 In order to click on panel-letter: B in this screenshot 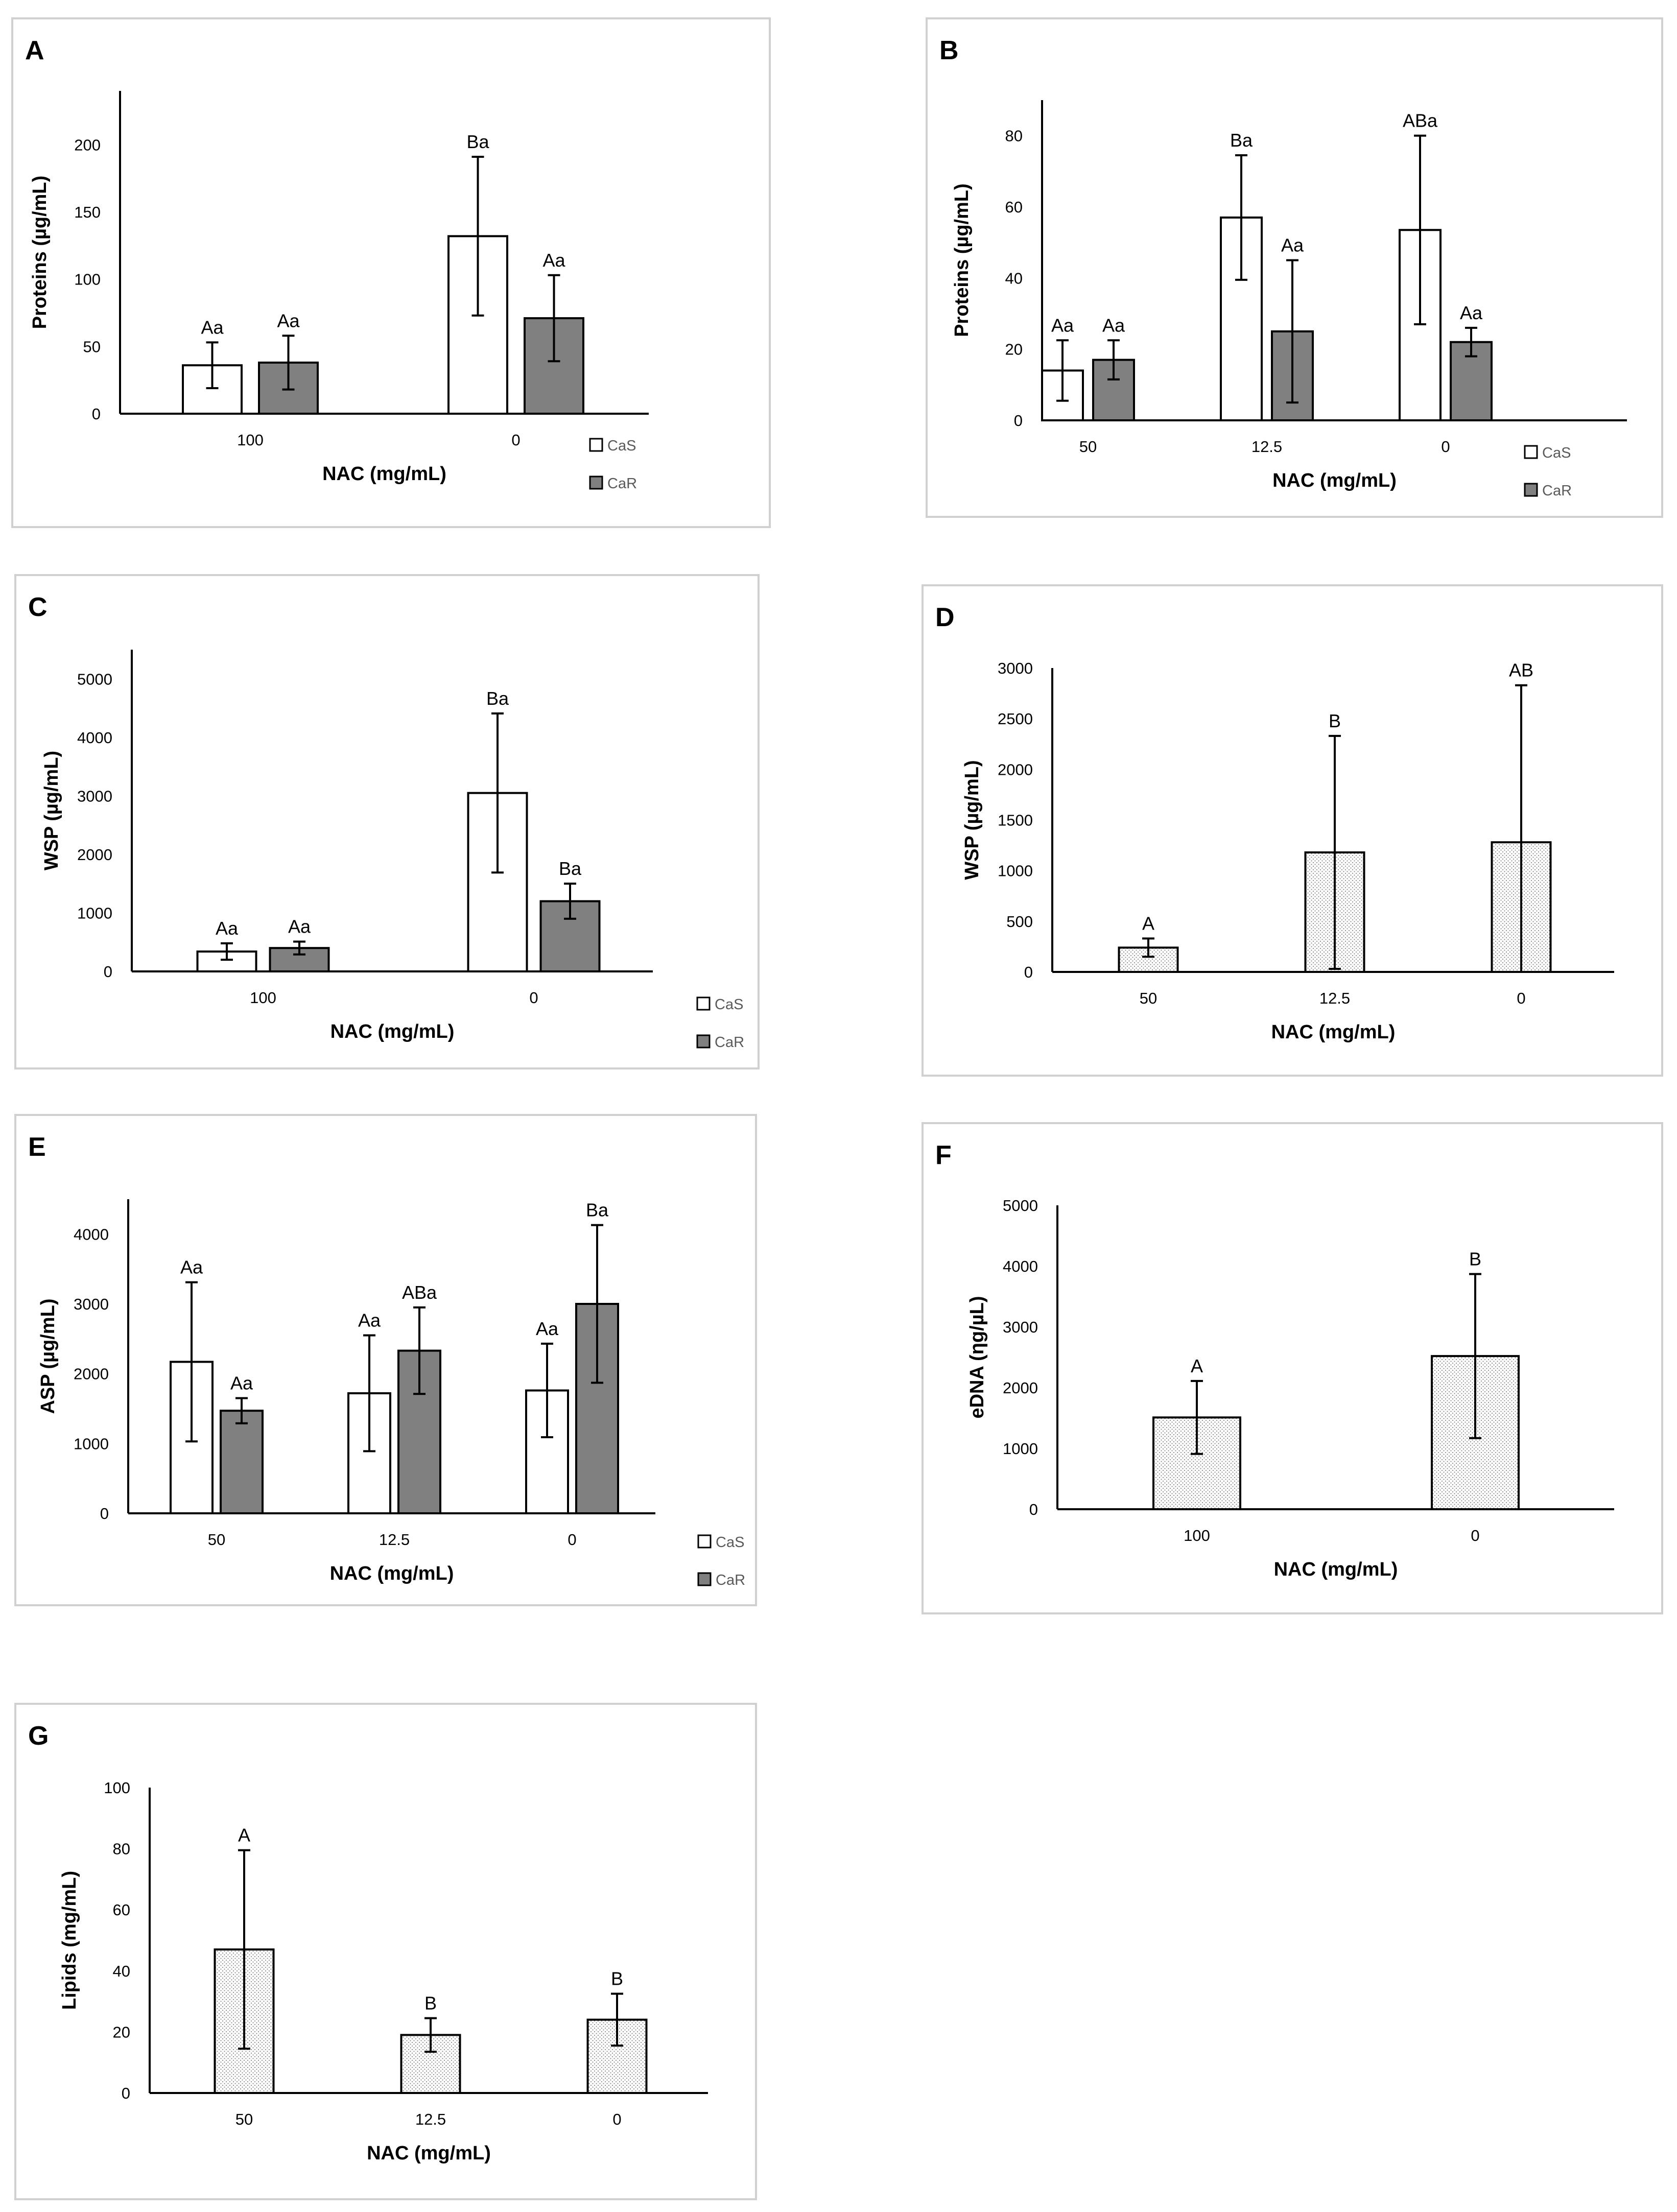, I will do `click(949, 51)`.